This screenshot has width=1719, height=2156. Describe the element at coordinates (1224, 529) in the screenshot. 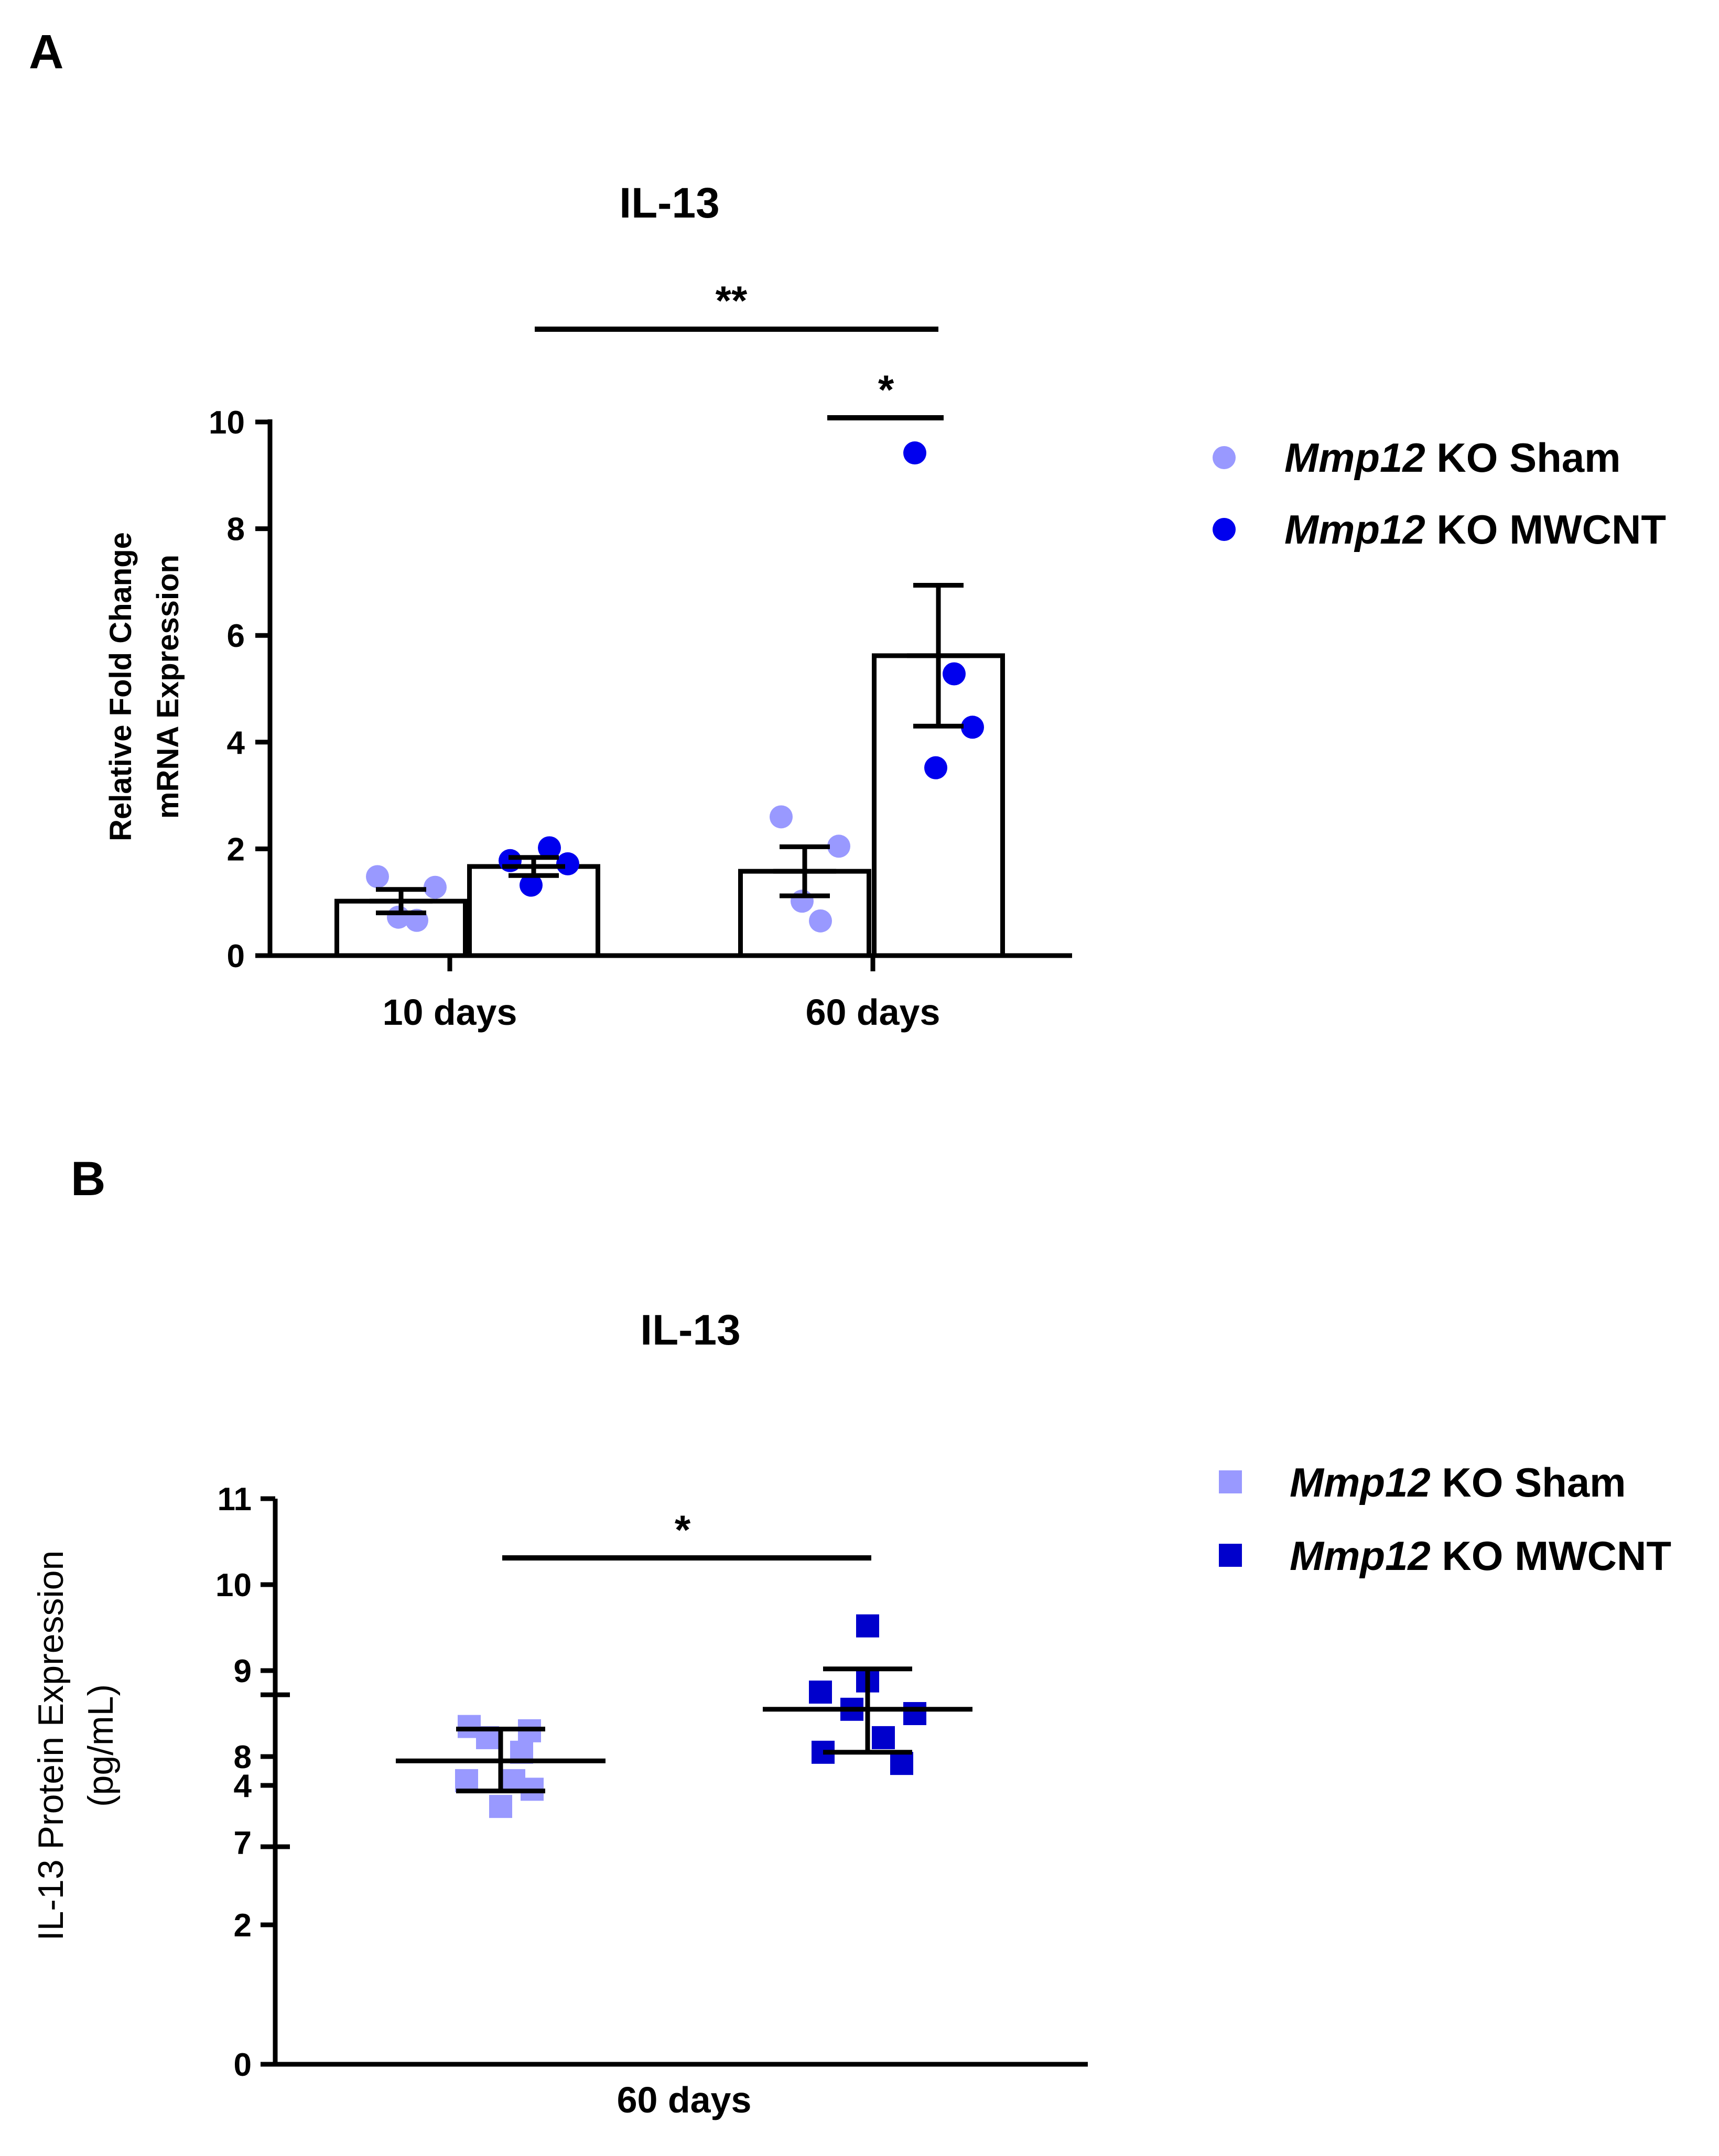

I see `legend-a-mwcnt-marker` at that location.